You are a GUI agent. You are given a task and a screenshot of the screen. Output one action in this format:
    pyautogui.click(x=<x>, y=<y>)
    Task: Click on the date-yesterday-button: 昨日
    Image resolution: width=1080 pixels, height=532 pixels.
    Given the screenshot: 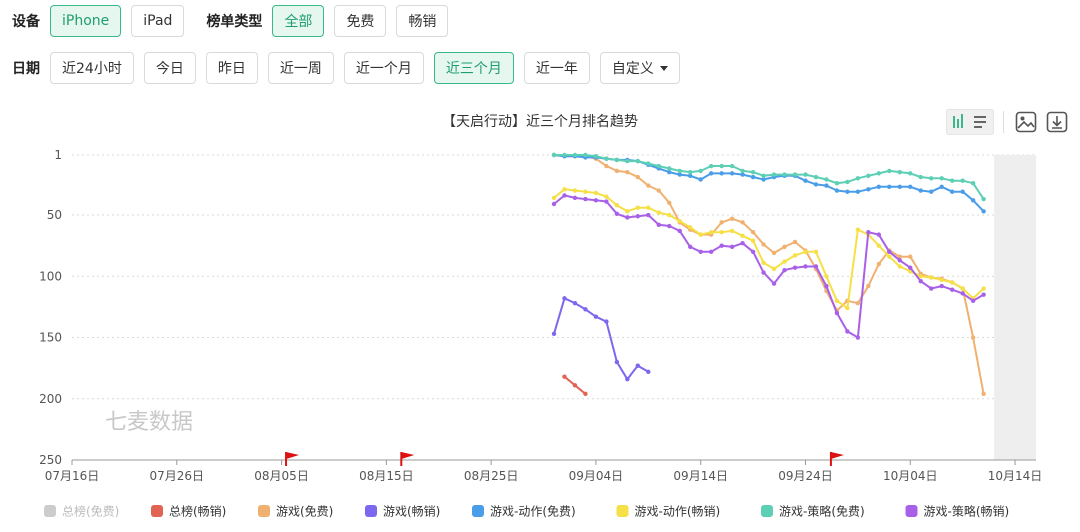 What is the action you would take?
    pyautogui.click(x=231, y=68)
    